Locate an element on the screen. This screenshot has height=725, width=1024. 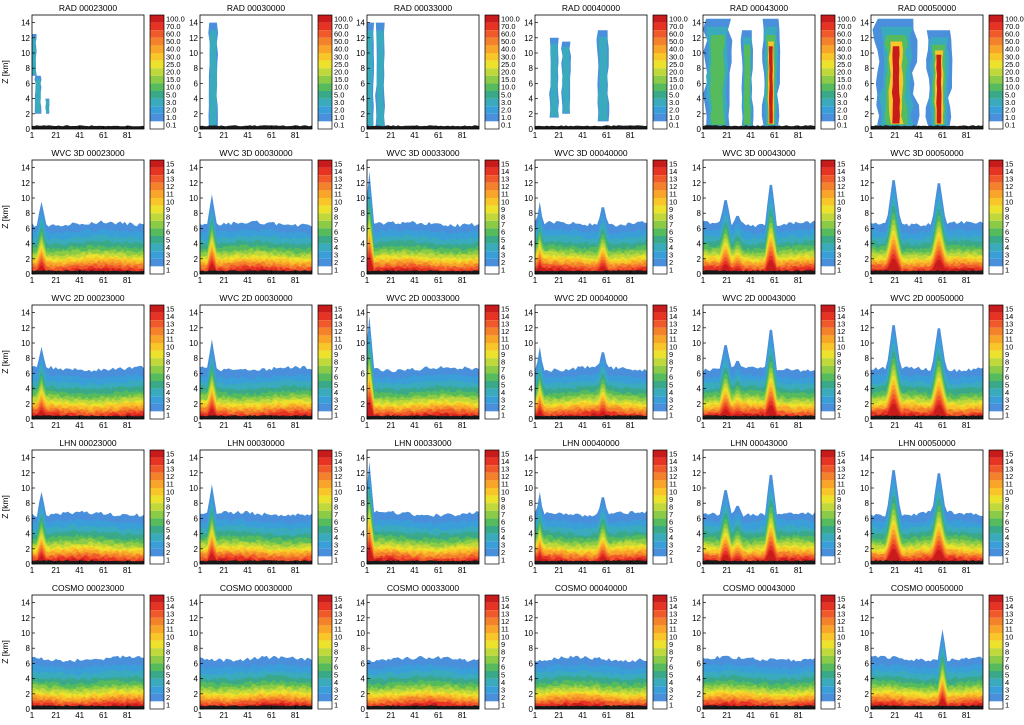
panel-title: LHN 00050000 is located at coordinates (926, 443).